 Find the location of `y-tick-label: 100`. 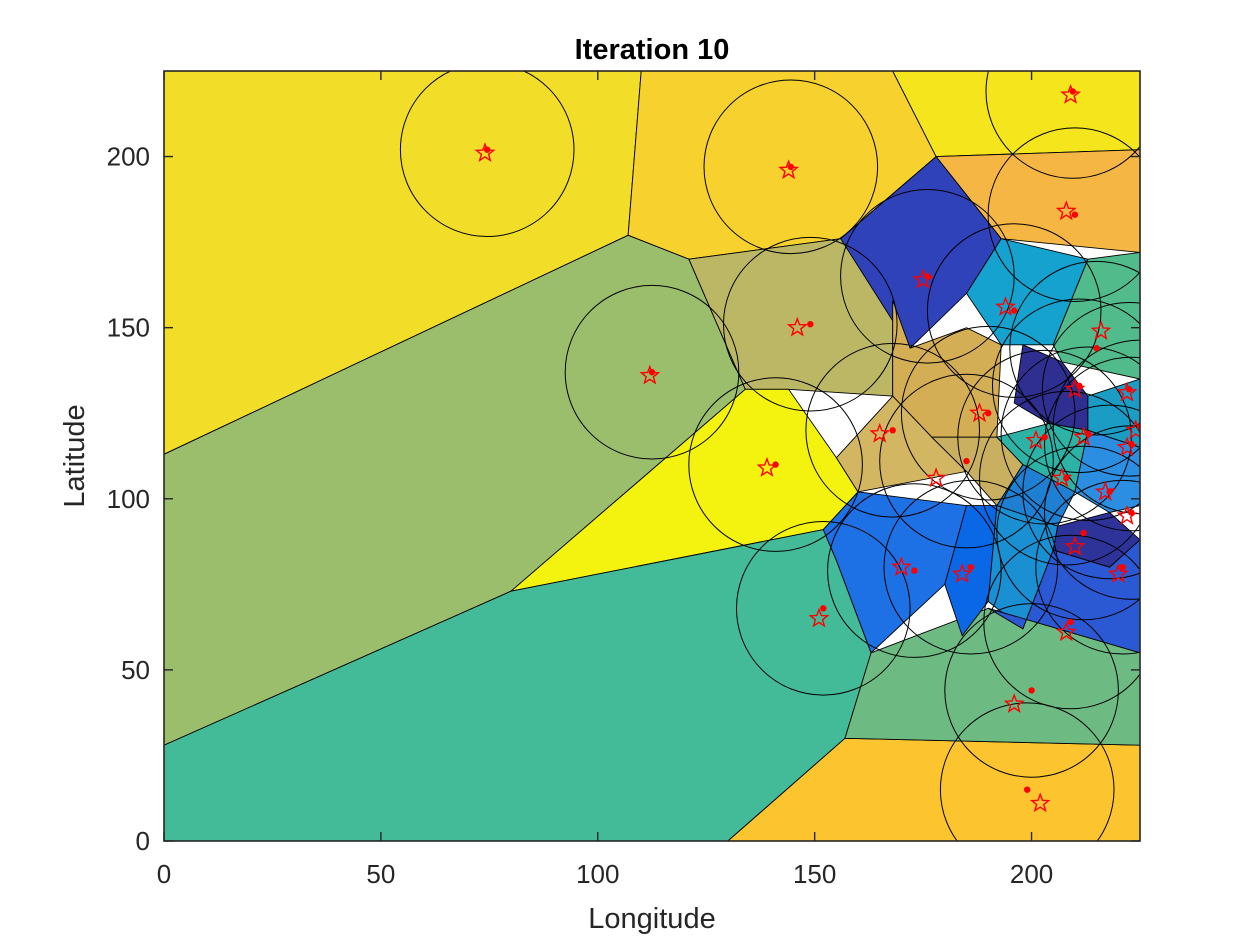

y-tick-label: 100 is located at coordinates (128, 499).